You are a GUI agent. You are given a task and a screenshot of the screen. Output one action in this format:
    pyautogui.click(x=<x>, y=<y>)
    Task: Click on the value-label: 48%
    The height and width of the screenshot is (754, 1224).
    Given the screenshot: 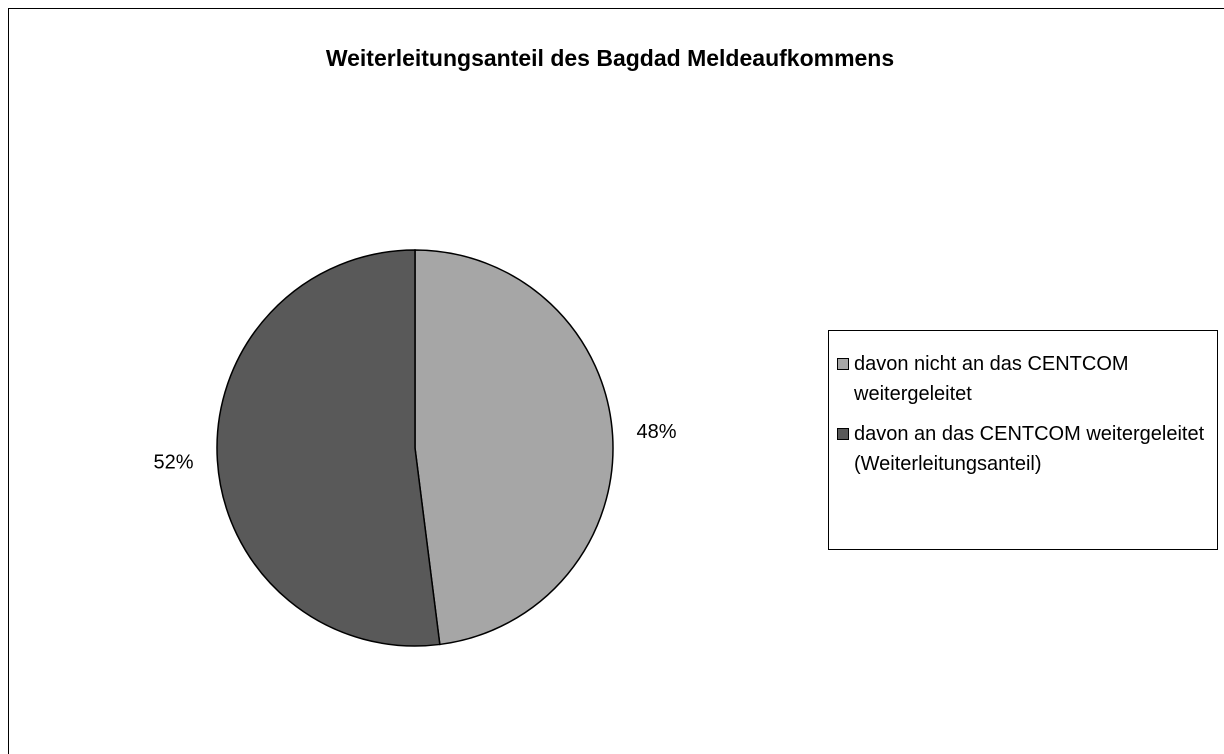 What is the action you would take?
    pyautogui.click(x=657, y=432)
    